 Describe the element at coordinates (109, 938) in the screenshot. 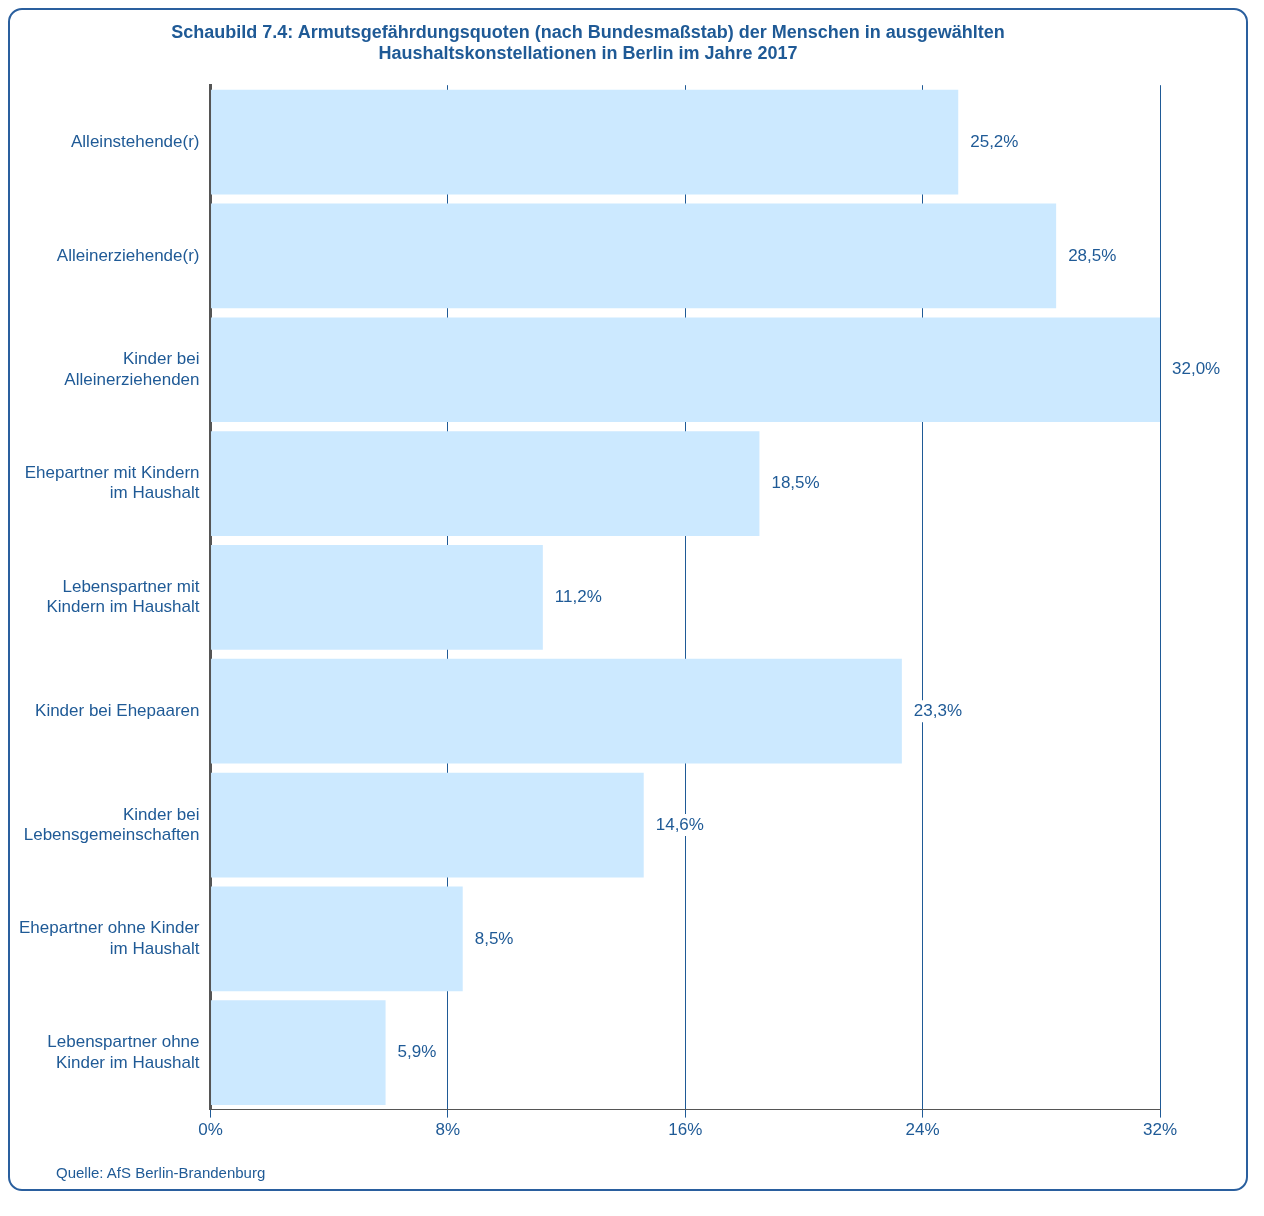

I see `y-tick-label: Ehepartner ohne Kinder im Haushalt` at that location.